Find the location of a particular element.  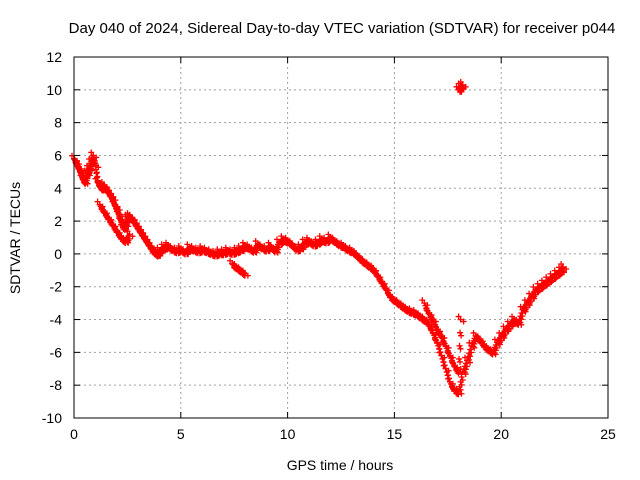

x-tick-label: 20 is located at coordinates (501, 434).